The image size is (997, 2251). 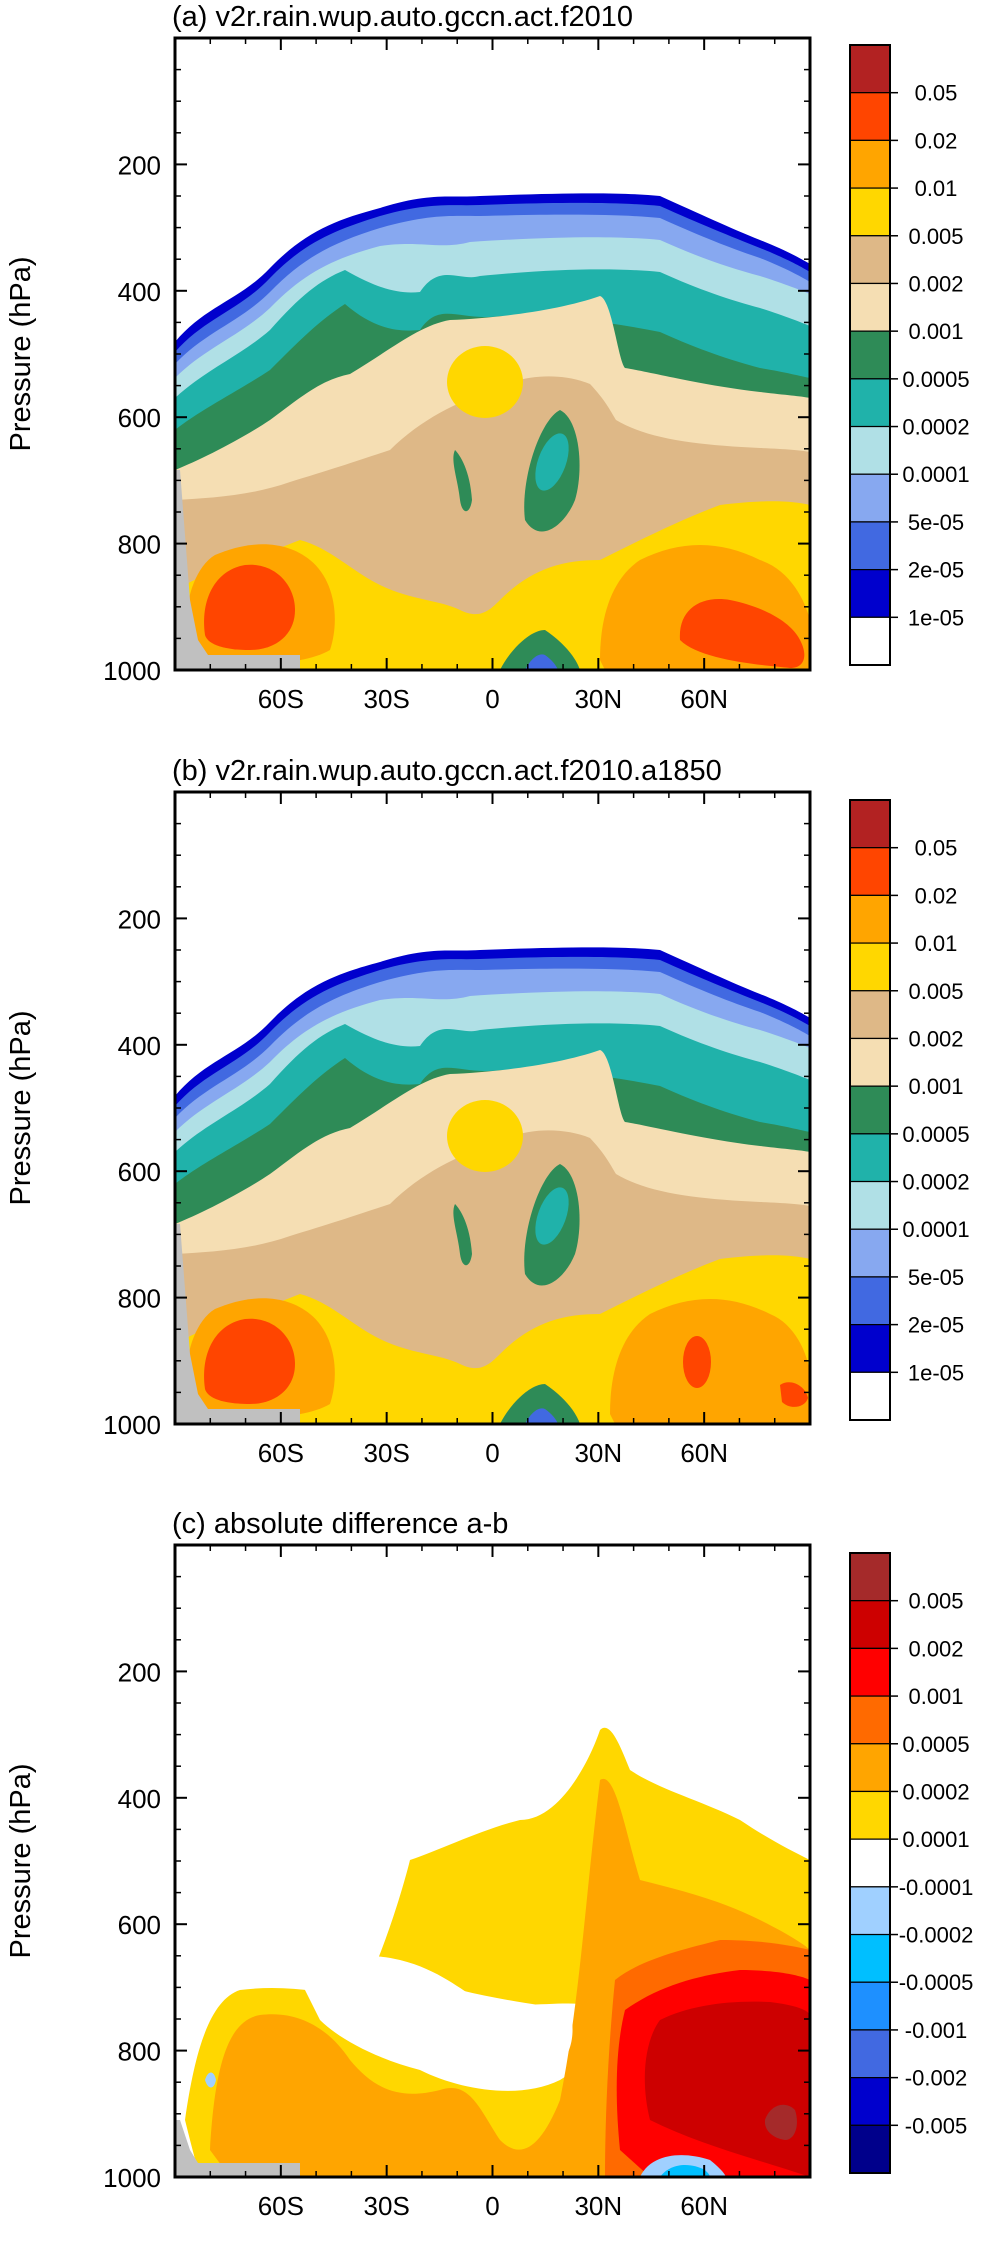 What do you see at coordinates (139, 165) in the screenshot?
I see `y-tick-label: 200` at bounding box center [139, 165].